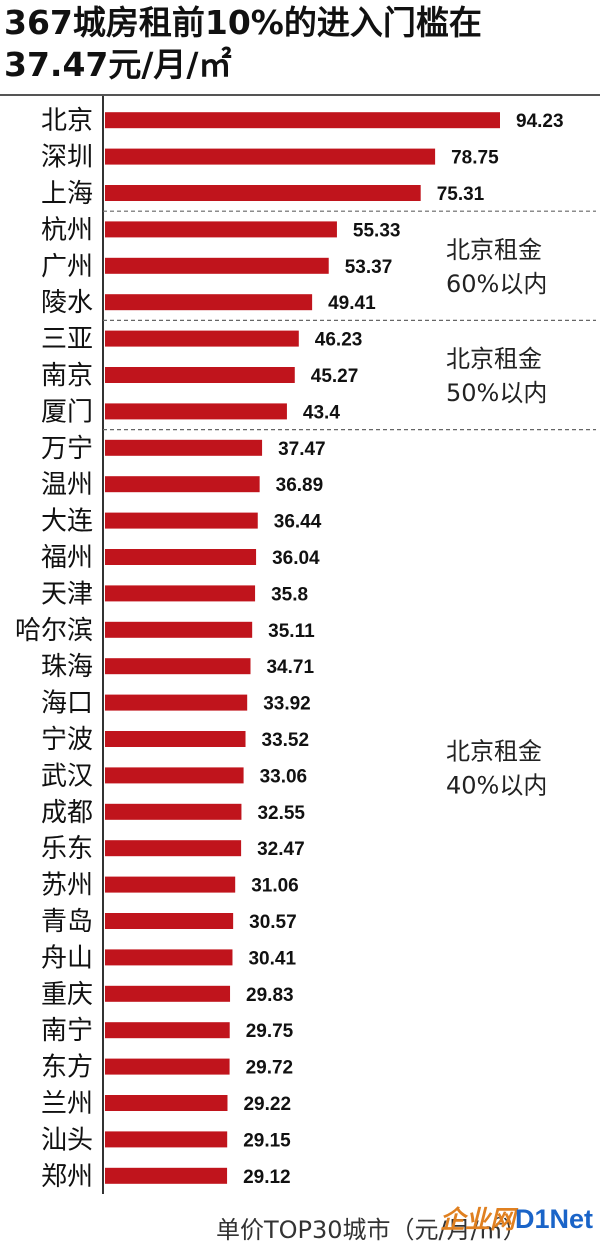 Image resolution: width=600 pixels, height=1247 pixels. I want to click on value-label: 32.47, so click(281, 849).